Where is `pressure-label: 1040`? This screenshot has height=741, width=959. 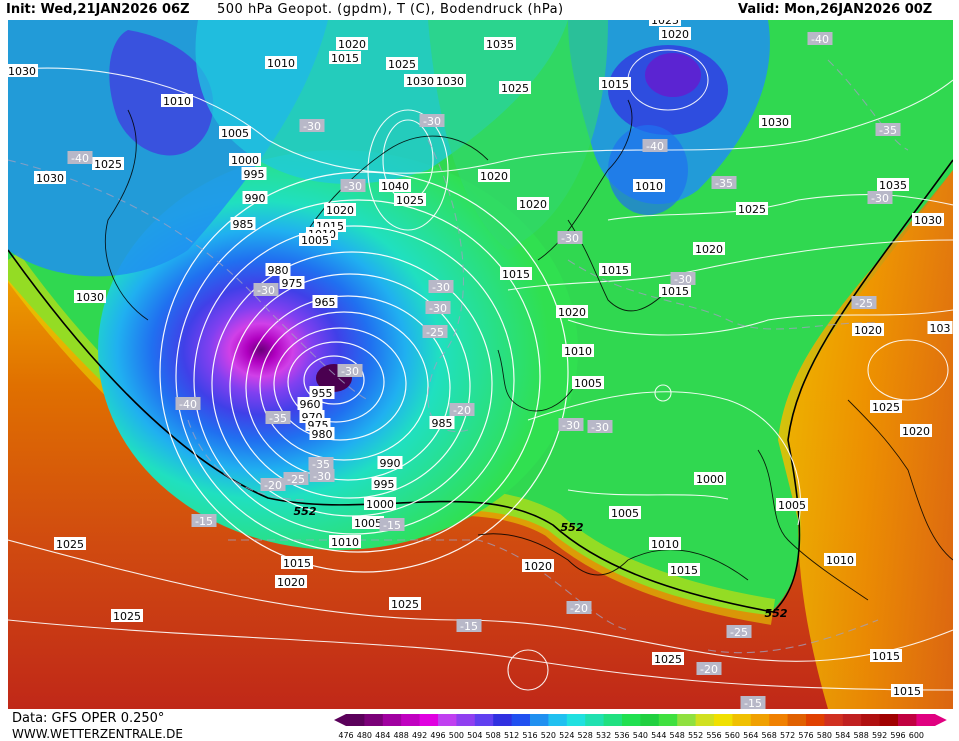
pressure-label: 1040 is located at coordinates (395, 186).